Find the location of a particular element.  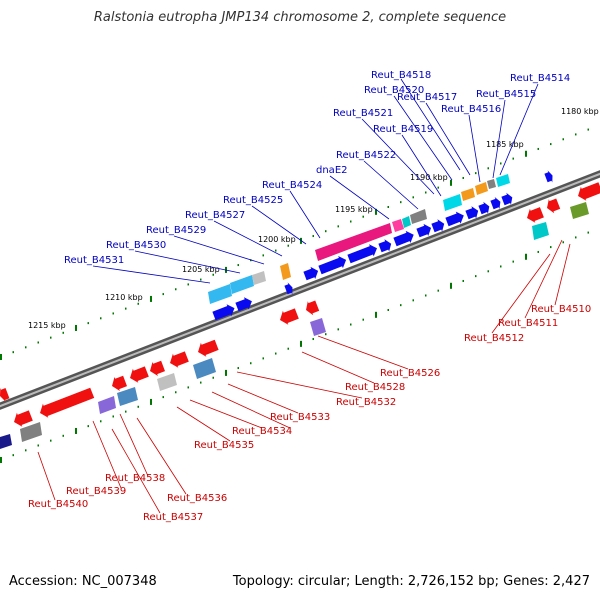

gene-label: Reut_B4532 is located at coordinates (366, 402).